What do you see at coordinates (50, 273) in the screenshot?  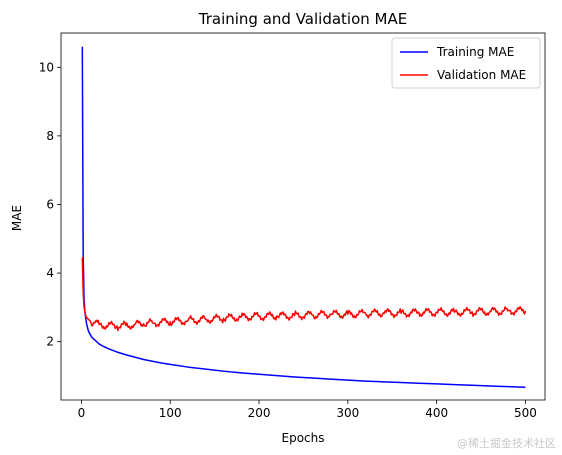 I see `y-tick-label: 4` at bounding box center [50, 273].